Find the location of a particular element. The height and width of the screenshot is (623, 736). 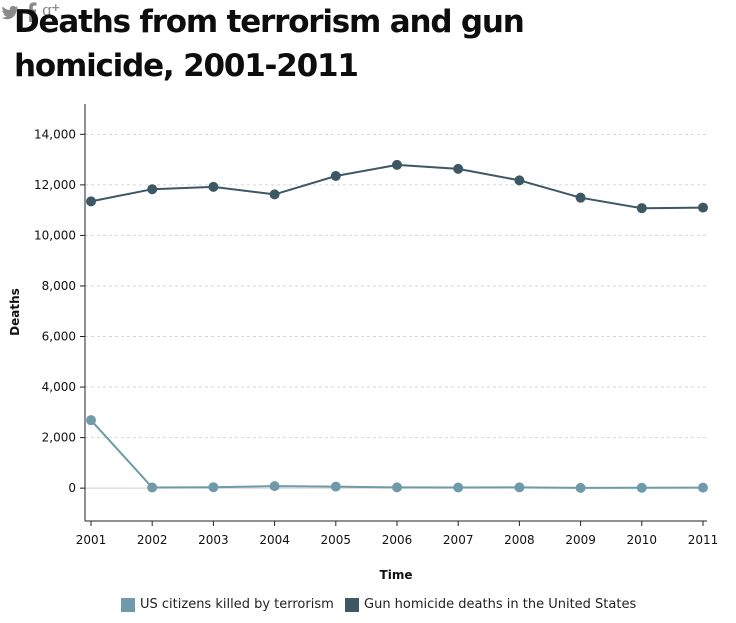

data-point-gun-homicide-2002 is located at coordinates (152, 189).